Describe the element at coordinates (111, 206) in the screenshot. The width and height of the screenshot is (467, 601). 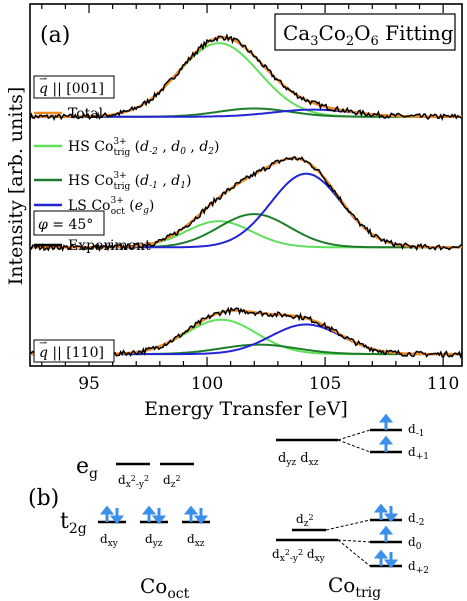
I see `legend-label-ls: LS Co3+ oct (eg)` at that location.